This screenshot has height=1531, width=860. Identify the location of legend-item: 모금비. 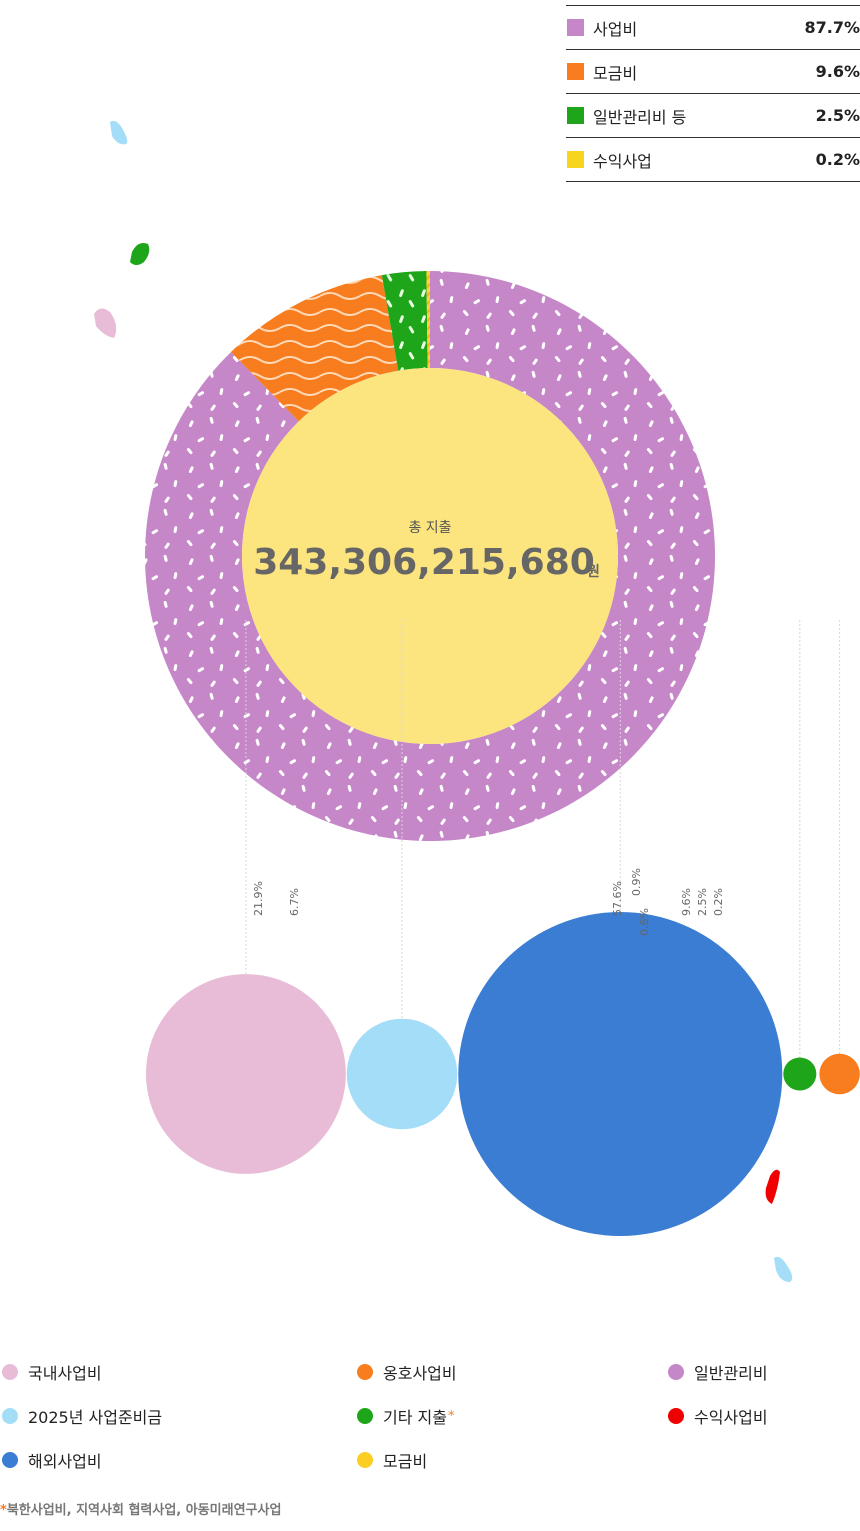
(392, 1460).